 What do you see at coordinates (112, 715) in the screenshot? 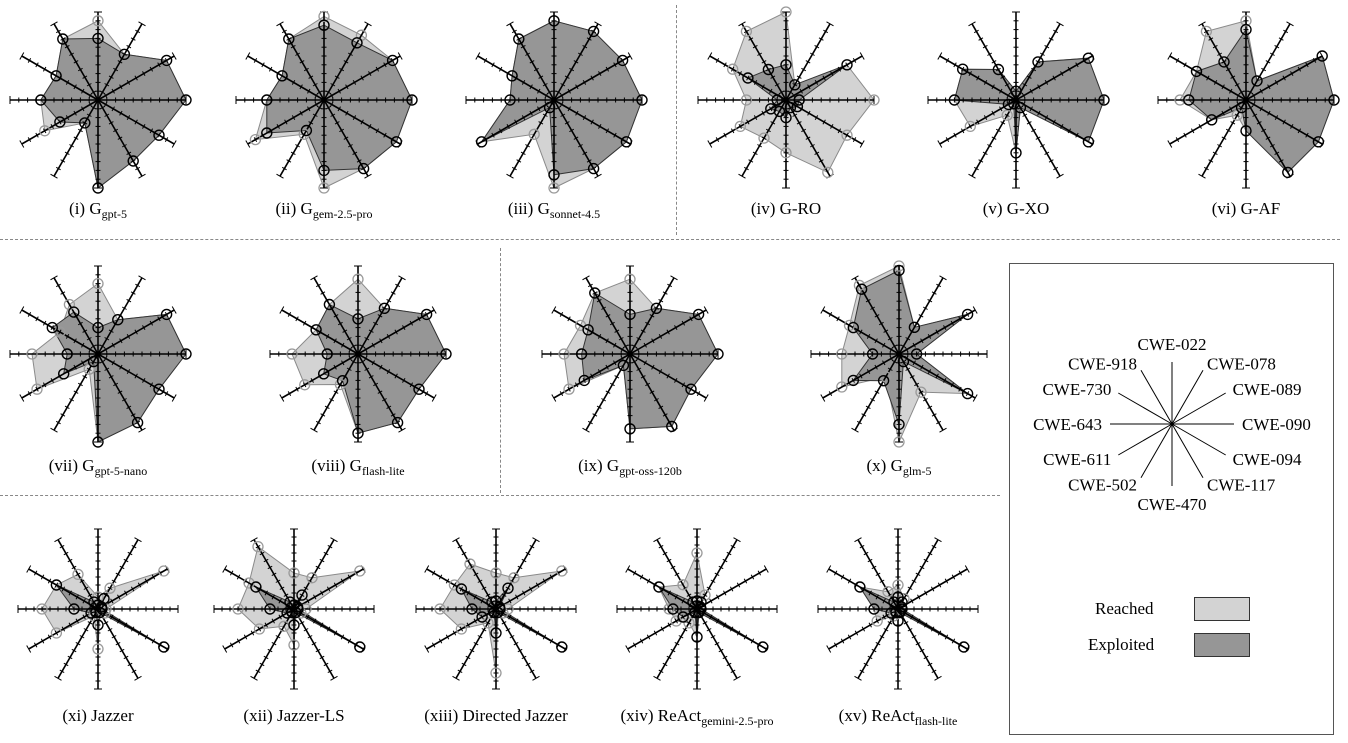
I see `panel-caption-name: Jazzer` at bounding box center [112, 715].